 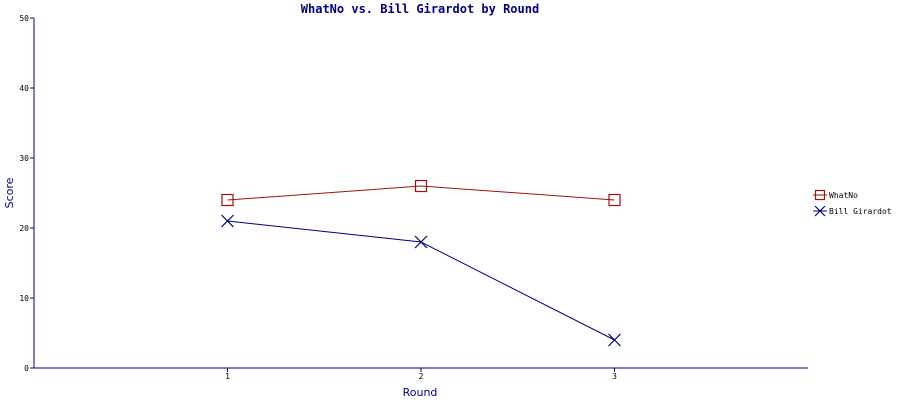 I want to click on series-line-whatno, so click(x=421, y=193).